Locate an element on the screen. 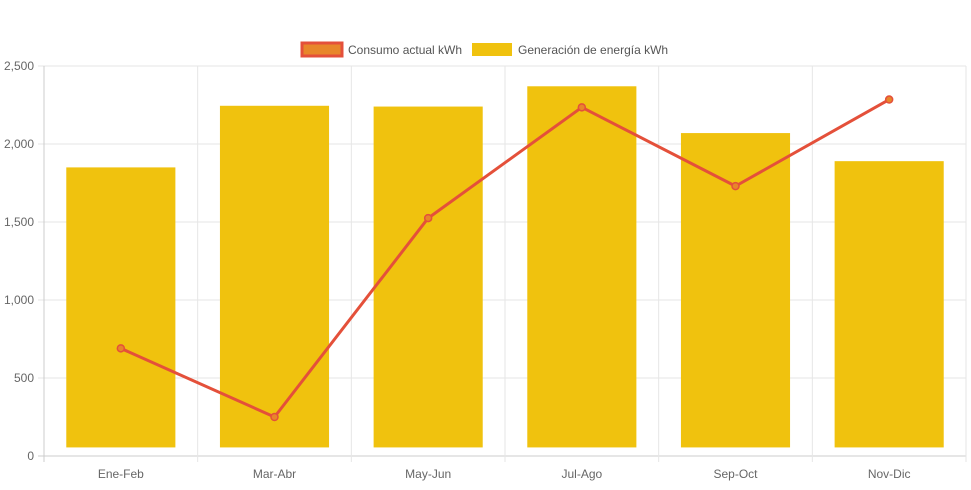 The width and height of the screenshot is (971, 490). x-tick-label: May-Jun is located at coordinates (428, 474).